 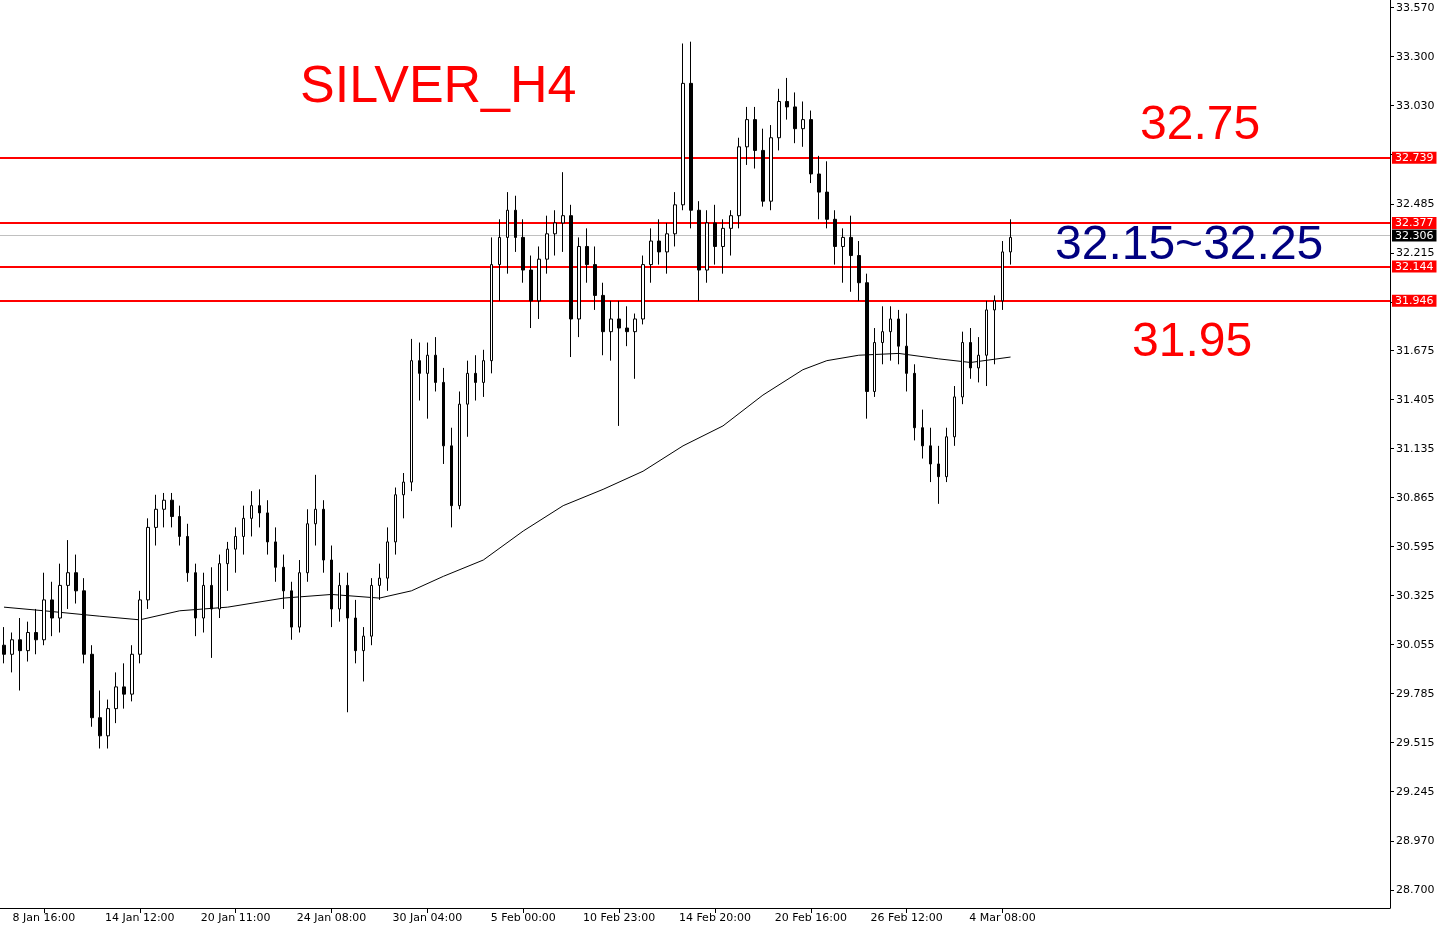 What do you see at coordinates (619, 917) in the screenshot?
I see `x-tick-label: 10 Feb 23:00` at bounding box center [619, 917].